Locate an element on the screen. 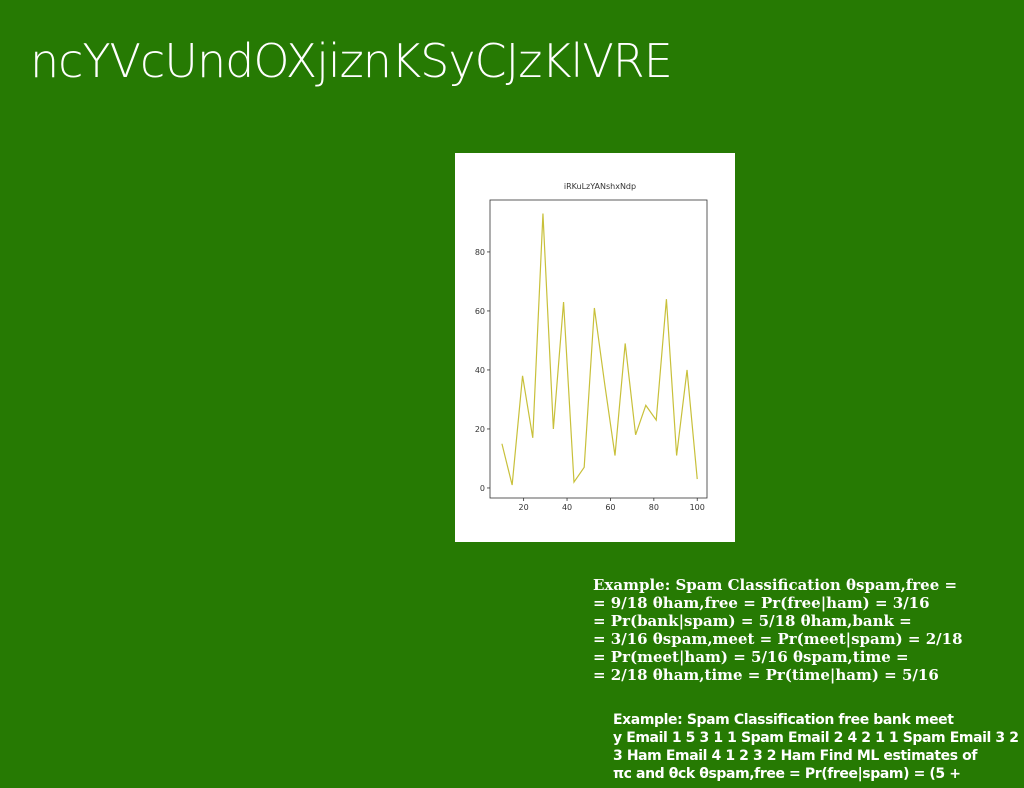  chart: iRKuLzYANshxNdp 20 40 60 80 100 0 20 40 60 80 is located at coordinates (591, 347).